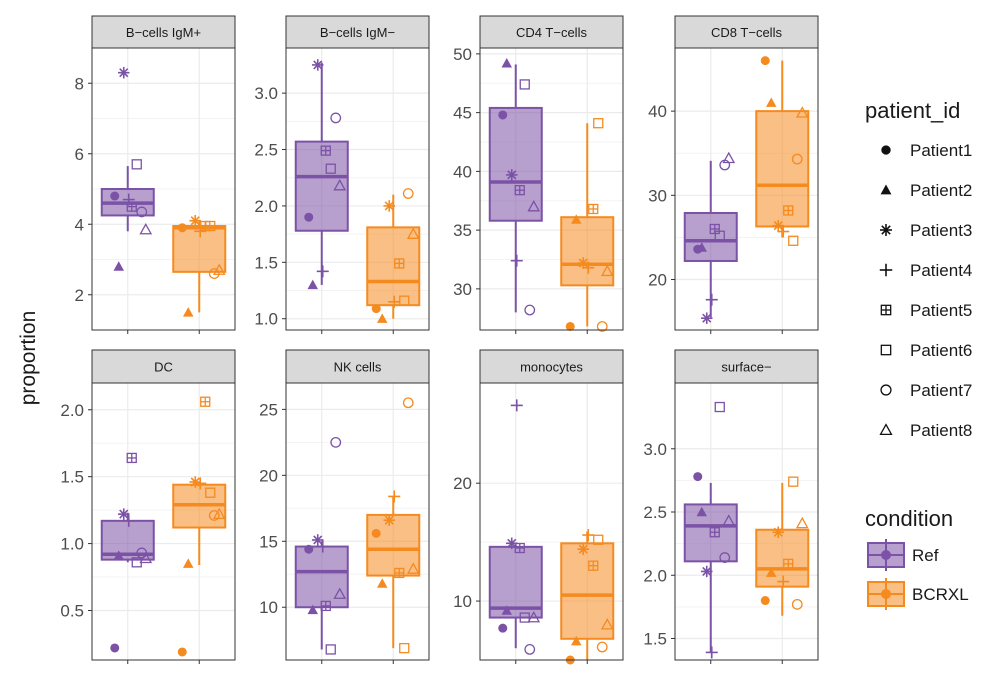  I want to click on legend-key-patient2, so click(886, 189).